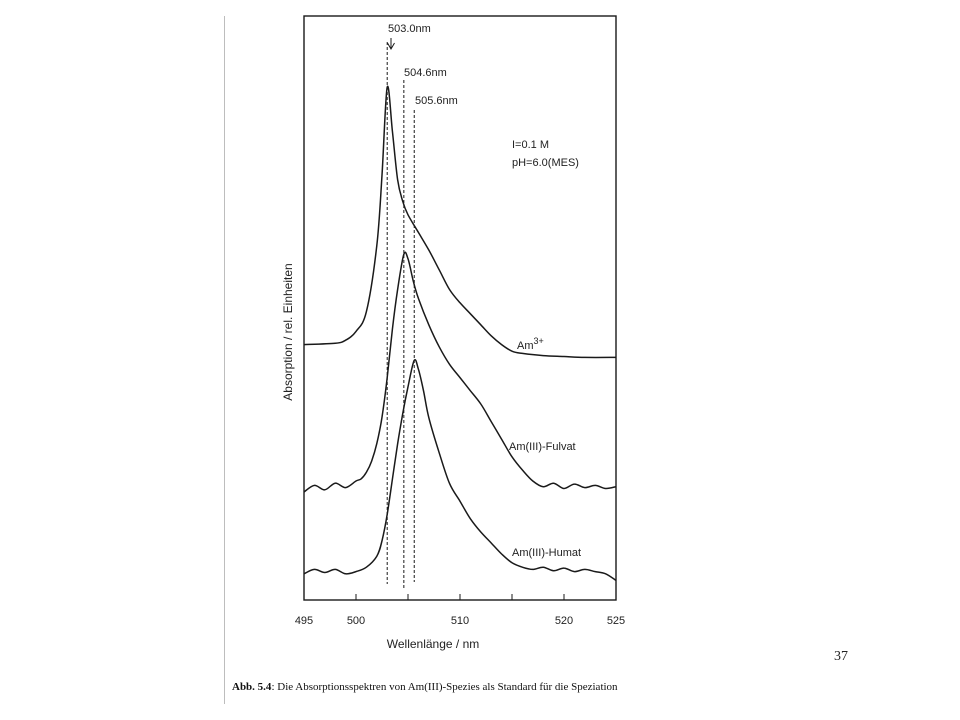 Image resolution: width=960 pixels, height=720 pixels. What do you see at coordinates (525, 346) in the screenshot?
I see `series-label-am3plus-base: Am` at bounding box center [525, 346].